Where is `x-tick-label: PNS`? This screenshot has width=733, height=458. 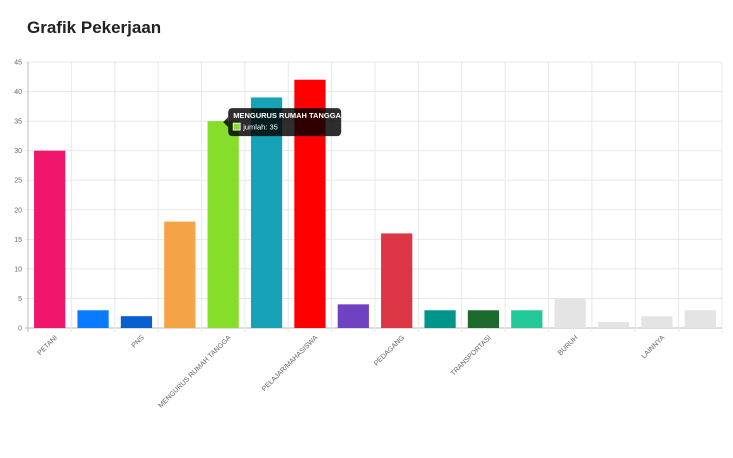 x-tick-label: PNS is located at coordinates (138, 341).